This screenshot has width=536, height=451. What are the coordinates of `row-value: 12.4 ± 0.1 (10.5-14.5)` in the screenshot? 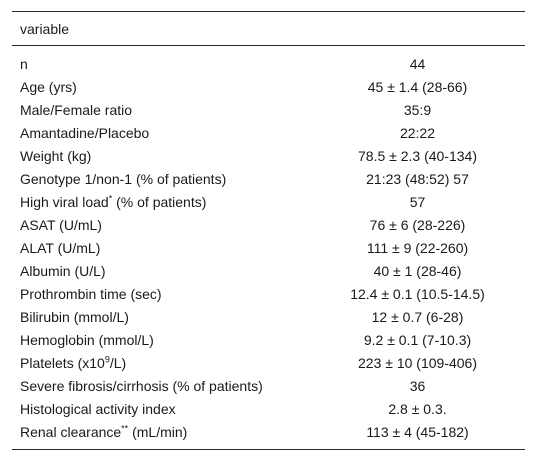 It's located at (417, 293).